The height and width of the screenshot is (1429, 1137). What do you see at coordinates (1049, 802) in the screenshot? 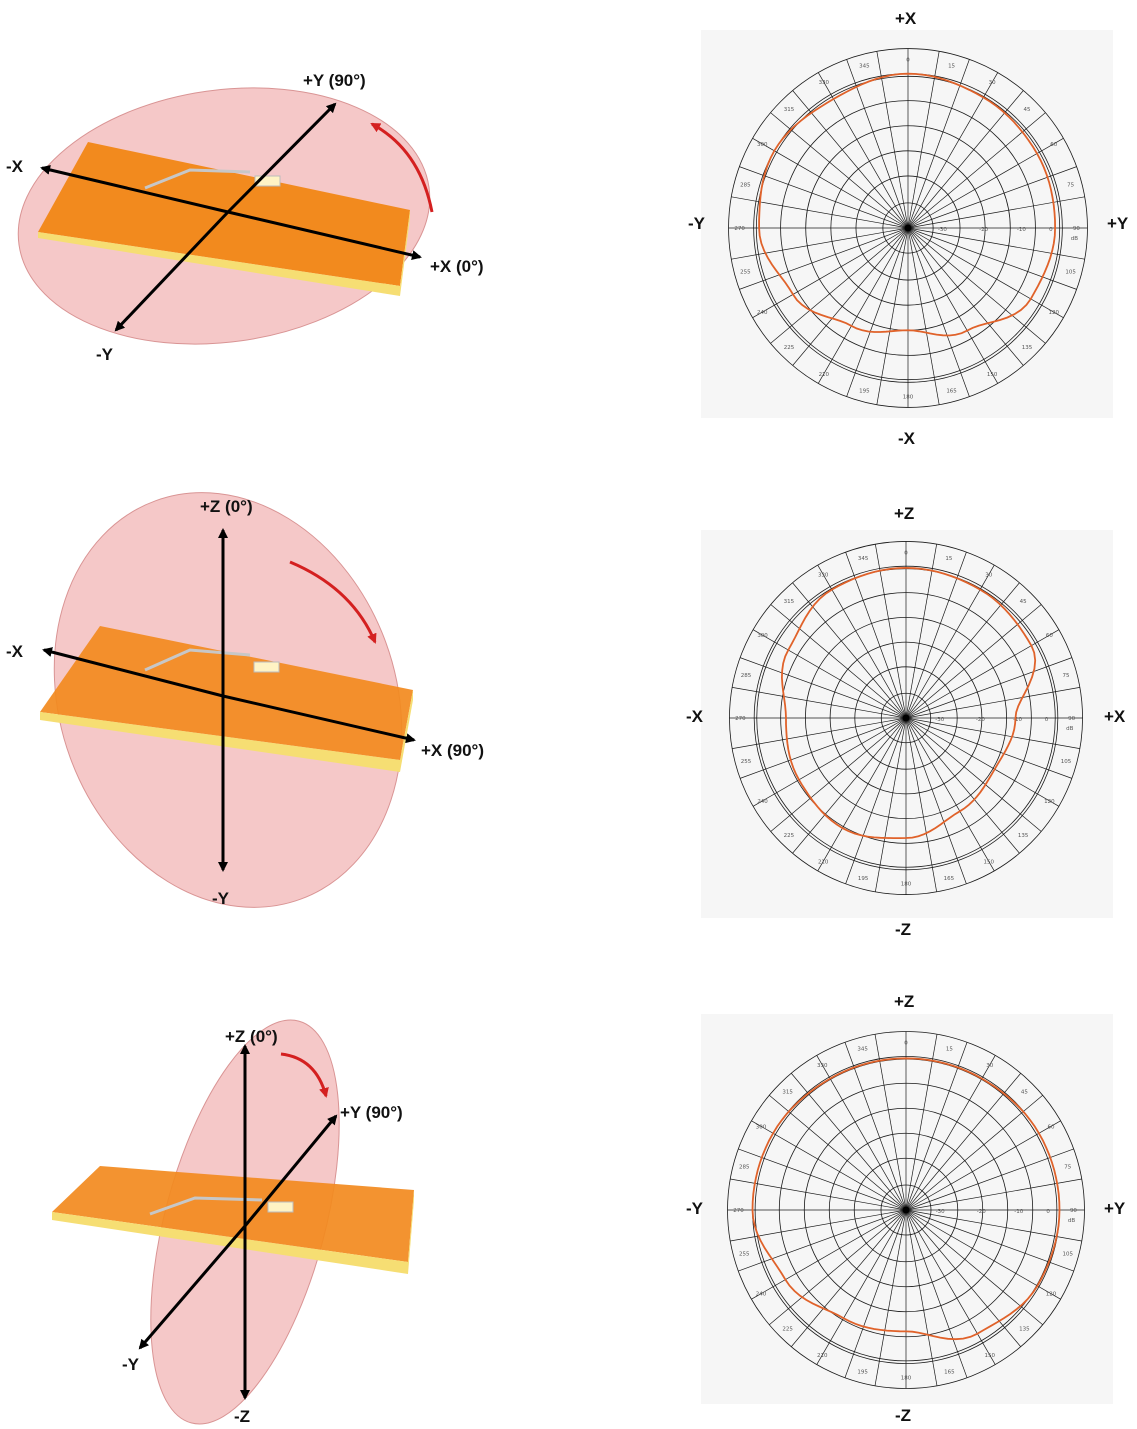
I see `angle-tick-label: 120` at bounding box center [1049, 802].